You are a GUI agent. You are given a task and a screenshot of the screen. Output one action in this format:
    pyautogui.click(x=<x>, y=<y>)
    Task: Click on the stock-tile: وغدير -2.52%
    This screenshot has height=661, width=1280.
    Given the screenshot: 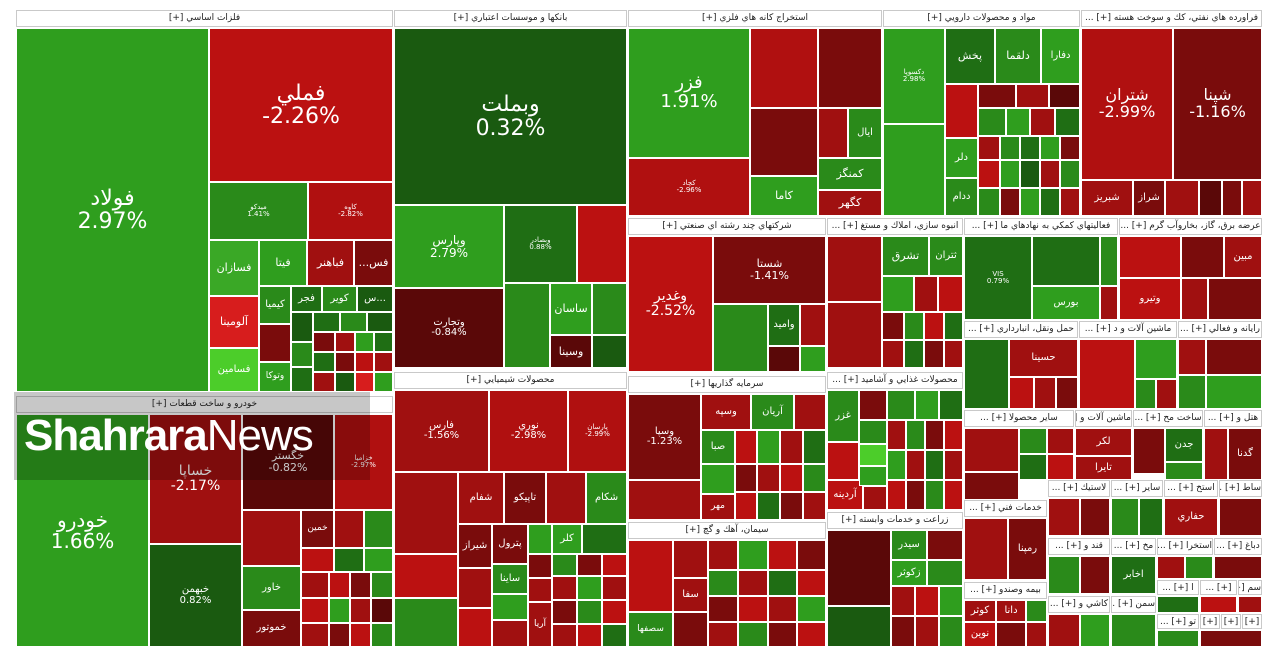 What is the action you would take?
    pyautogui.click(x=670, y=304)
    